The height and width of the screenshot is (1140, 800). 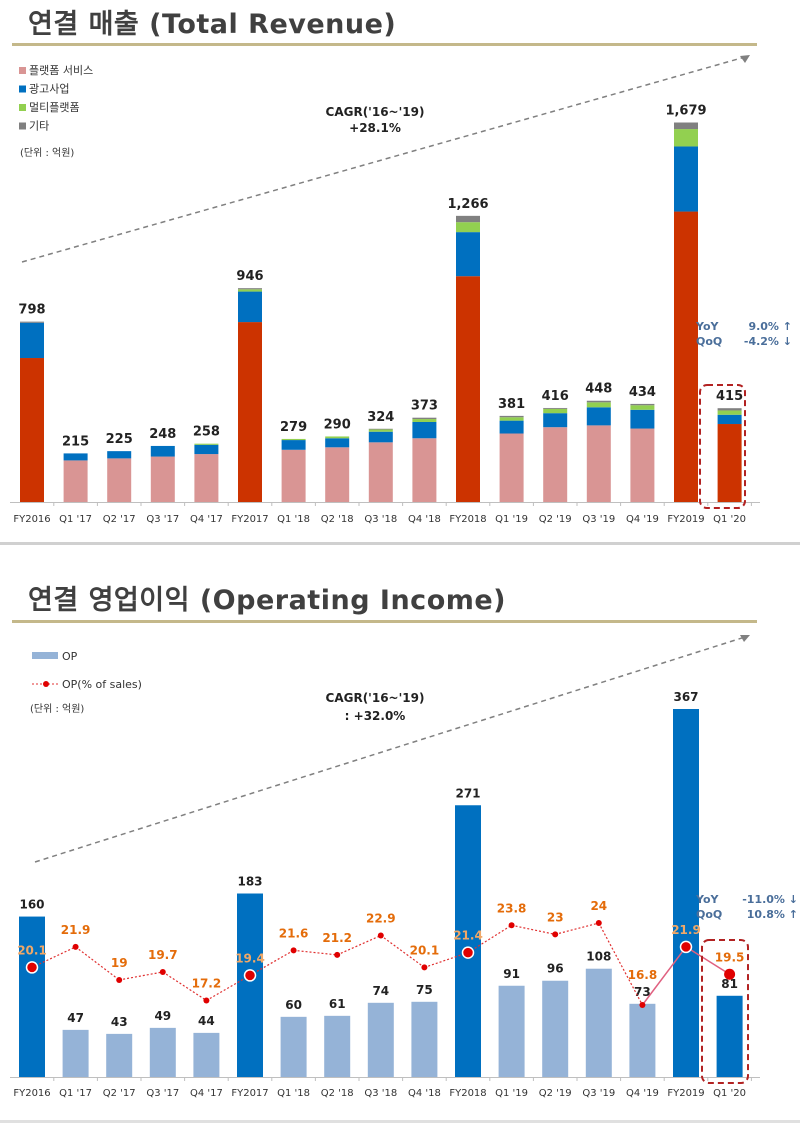 What do you see at coordinates (467, 519) in the screenshot?
I see `x-tick-label: FY2018` at bounding box center [467, 519].